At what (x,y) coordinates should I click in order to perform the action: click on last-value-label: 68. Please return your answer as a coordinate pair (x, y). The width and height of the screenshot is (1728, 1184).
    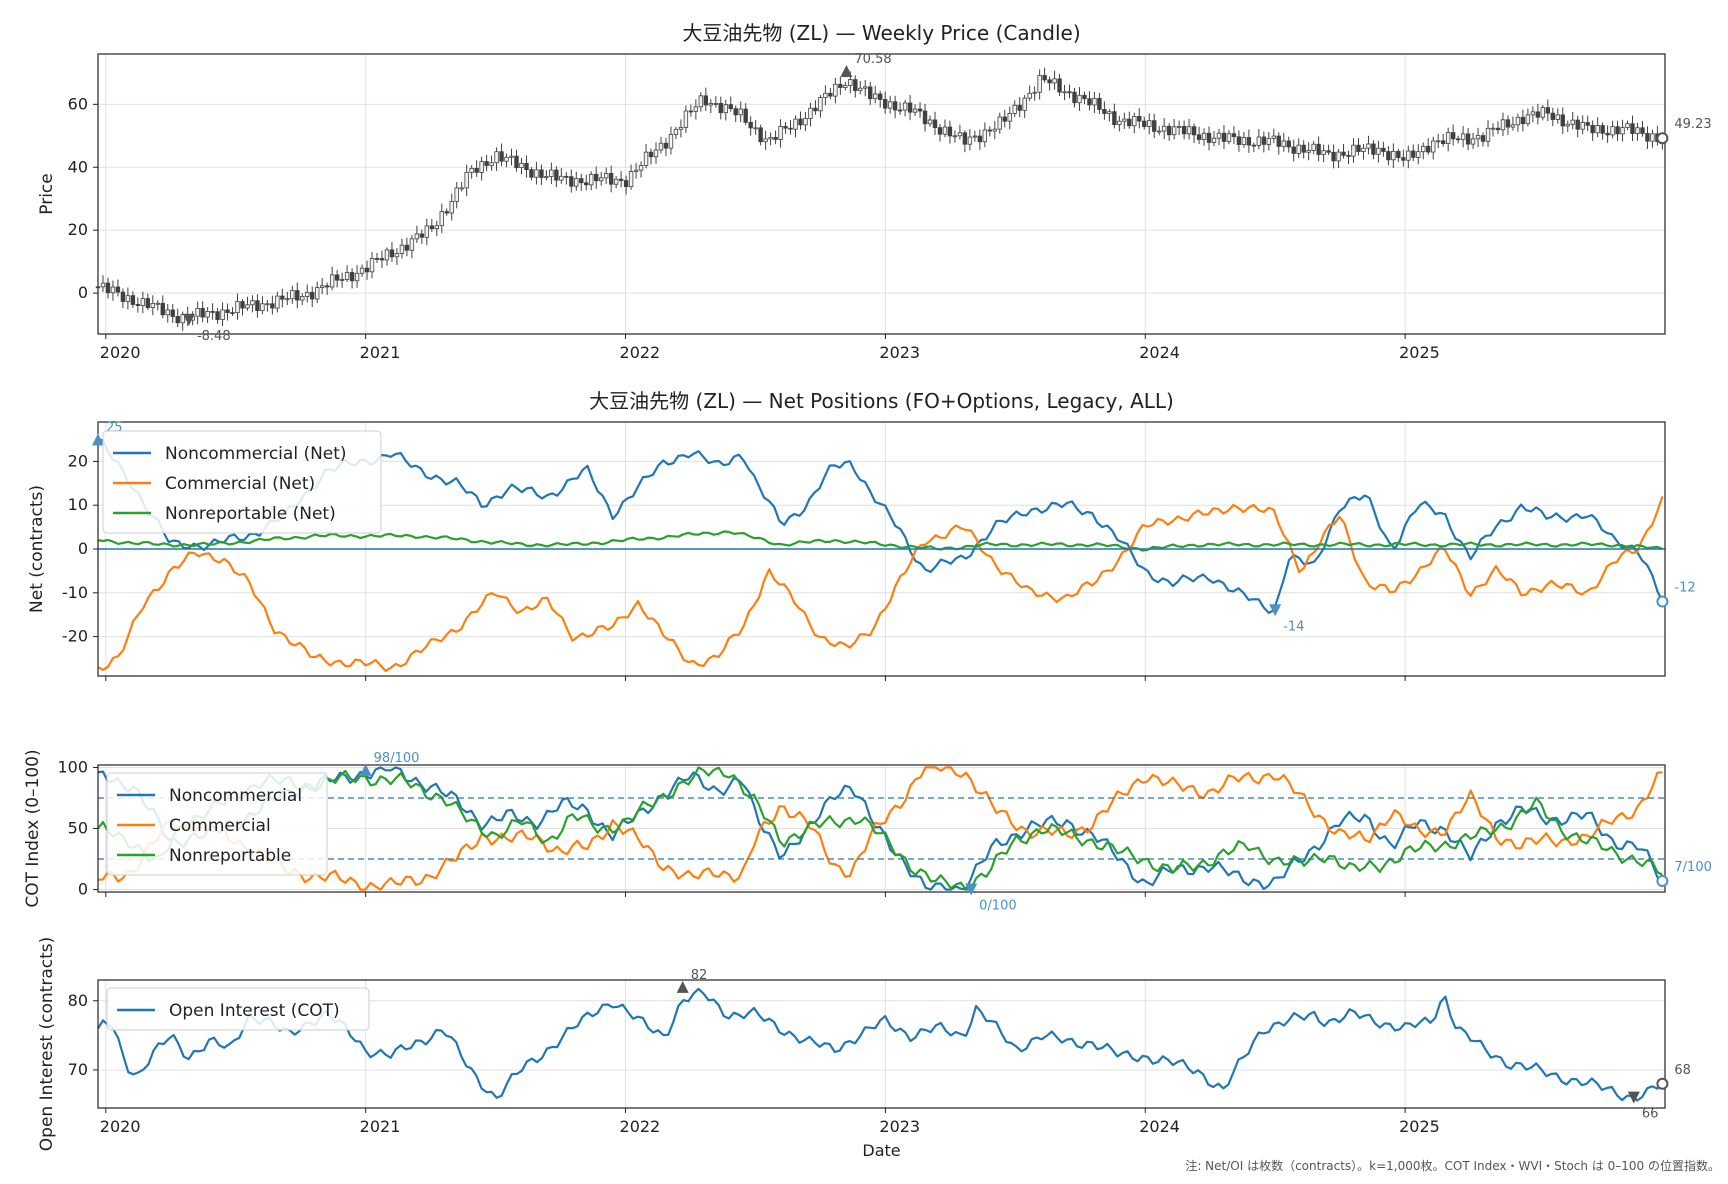
    Looking at the image, I should click on (1682, 1070).